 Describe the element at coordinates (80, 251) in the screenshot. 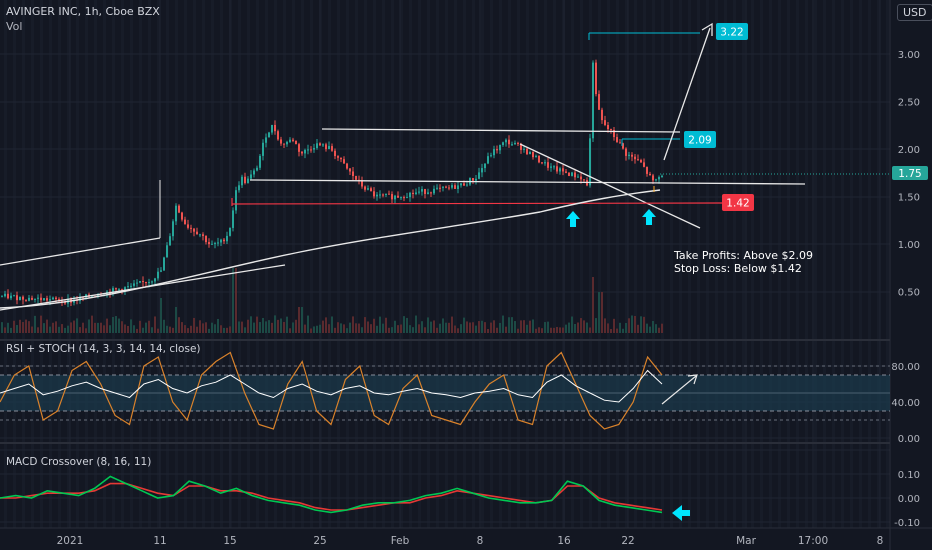

I see `trendline` at that location.